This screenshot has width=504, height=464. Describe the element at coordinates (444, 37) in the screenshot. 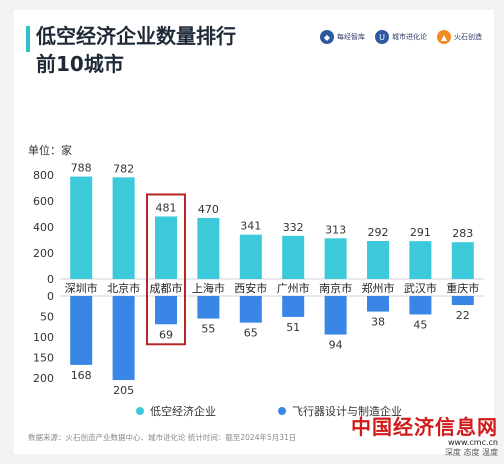

I see `hscz-logo-icon: ▲` at that location.